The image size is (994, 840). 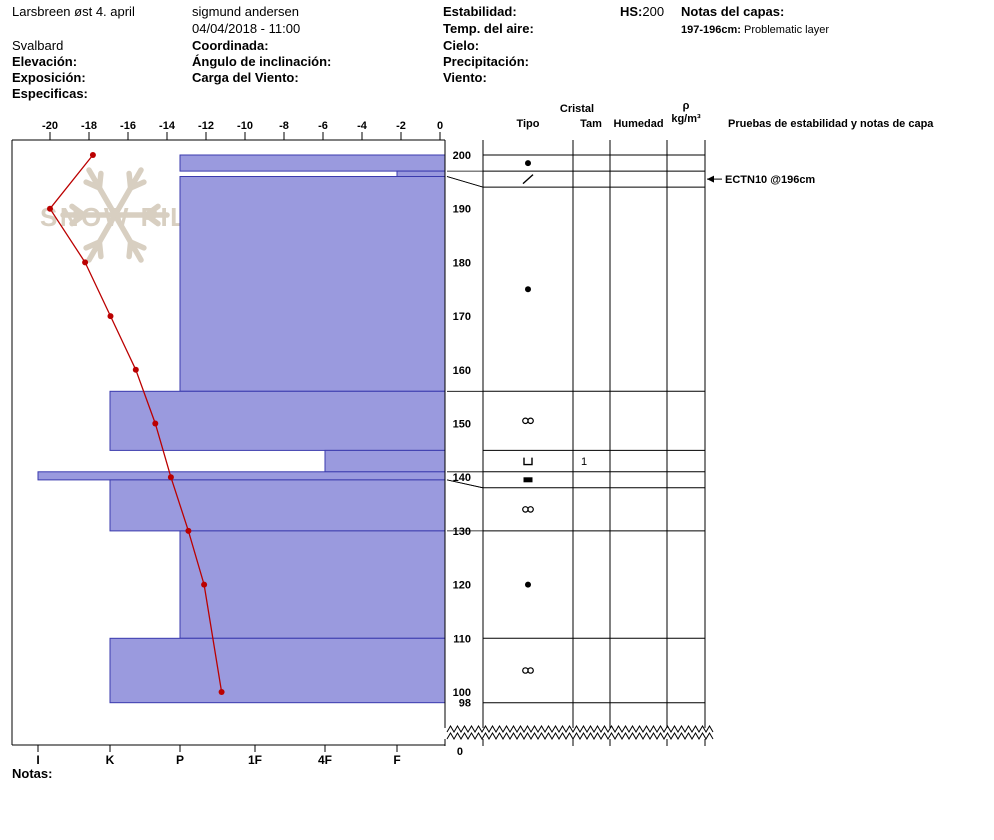 What do you see at coordinates (686, 106) in the screenshot?
I see `density-symbol-header: ρ` at bounding box center [686, 106].